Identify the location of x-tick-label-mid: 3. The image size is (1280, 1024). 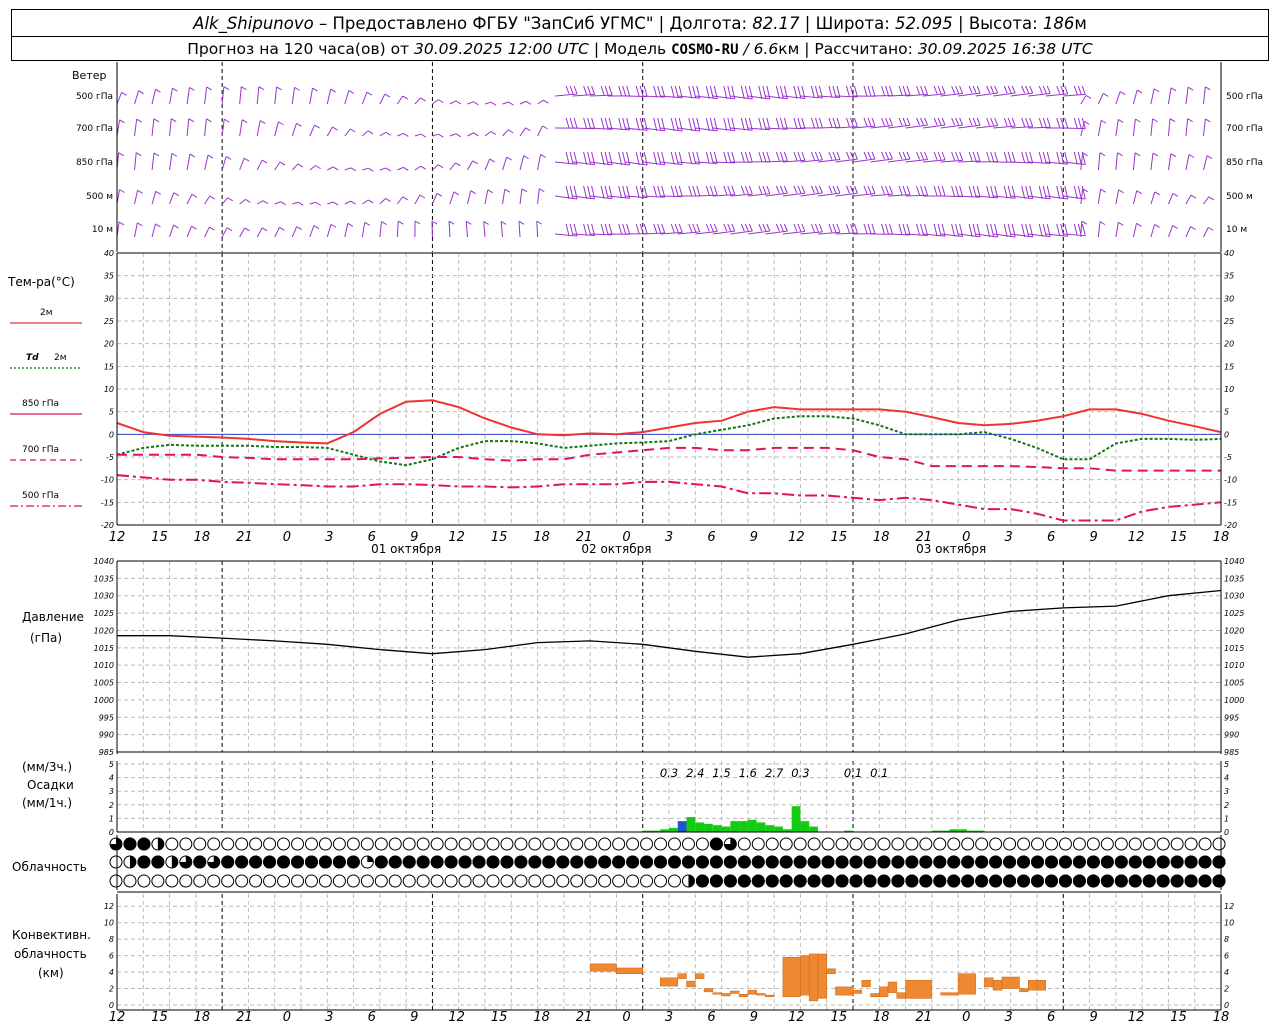
(669, 537).